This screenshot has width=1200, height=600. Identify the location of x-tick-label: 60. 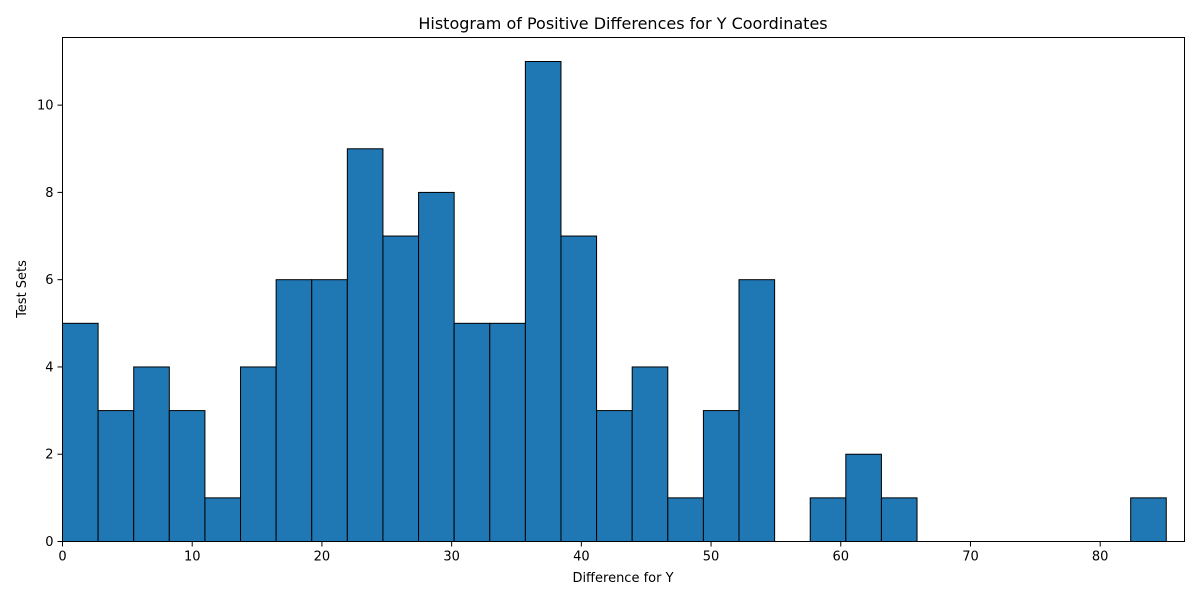
(840, 557).